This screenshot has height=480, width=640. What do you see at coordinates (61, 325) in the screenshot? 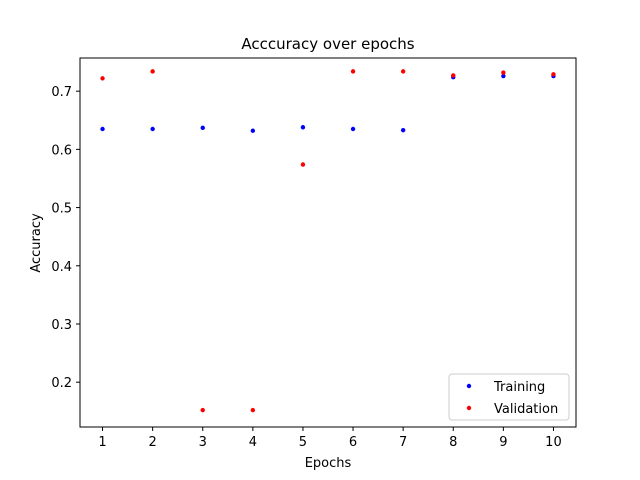
I see `y-tick-label: 0.3` at bounding box center [61, 325].